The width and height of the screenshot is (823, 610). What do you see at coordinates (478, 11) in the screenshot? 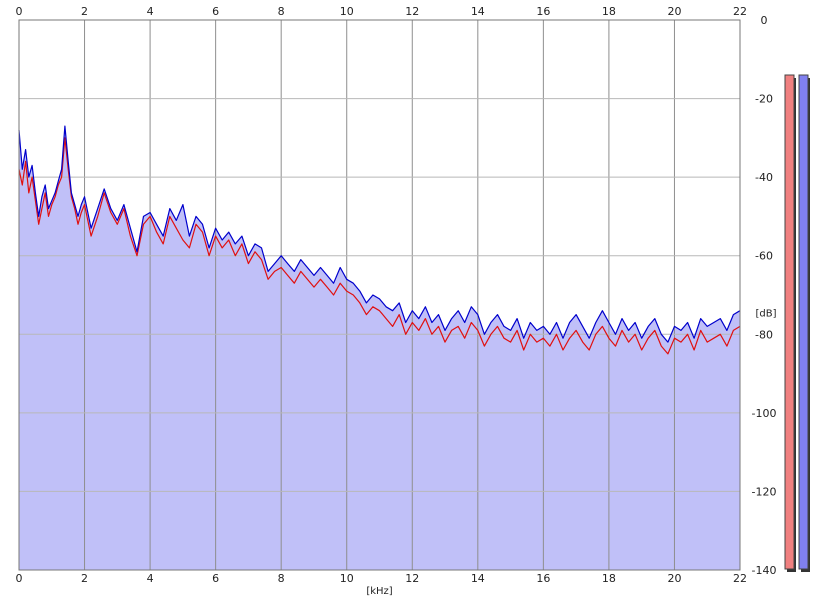
I see `x-tick-label-top: 14` at bounding box center [478, 11].